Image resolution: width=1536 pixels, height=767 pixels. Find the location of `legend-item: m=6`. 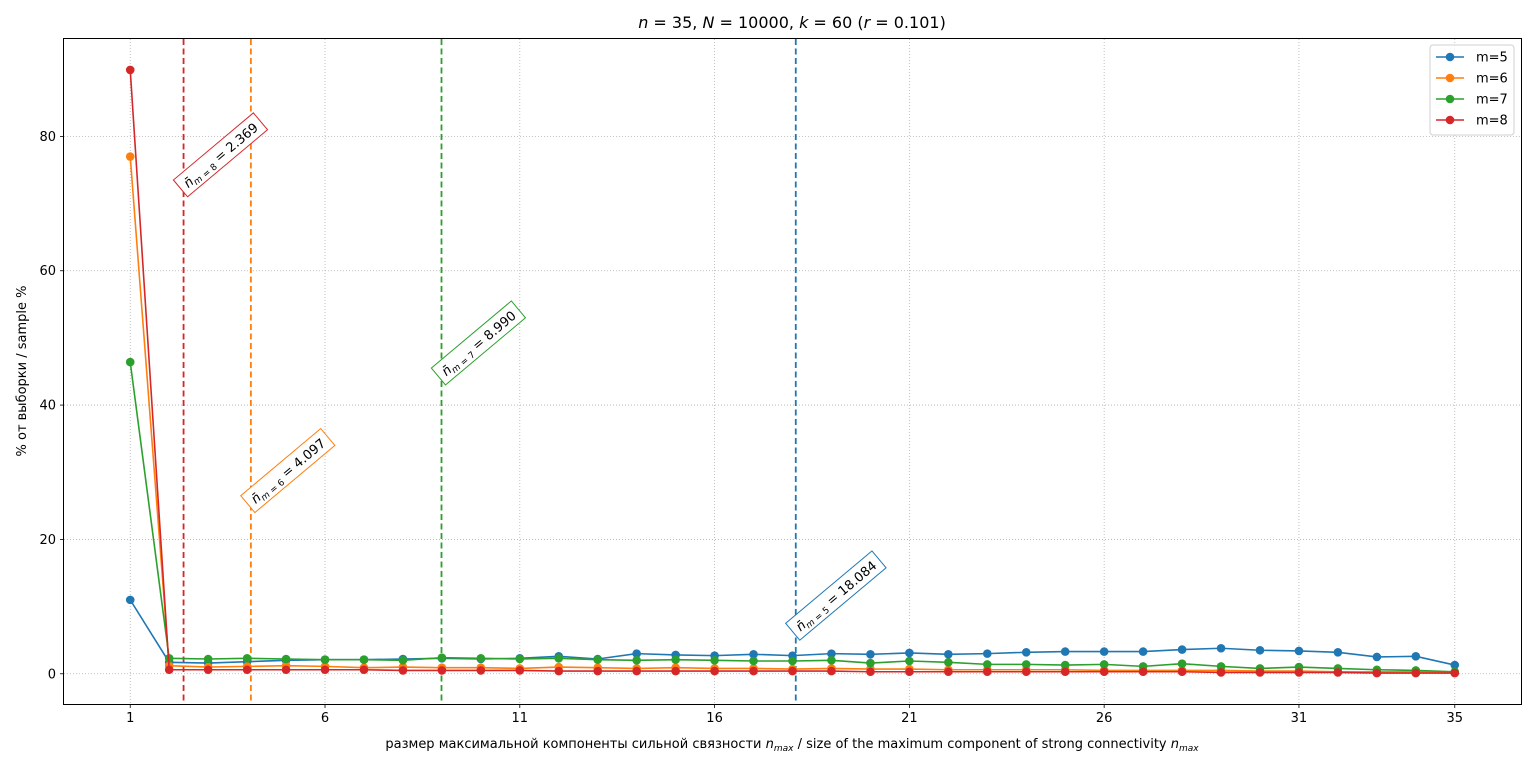

legend-item: m=6 is located at coordinates (1472, 79).